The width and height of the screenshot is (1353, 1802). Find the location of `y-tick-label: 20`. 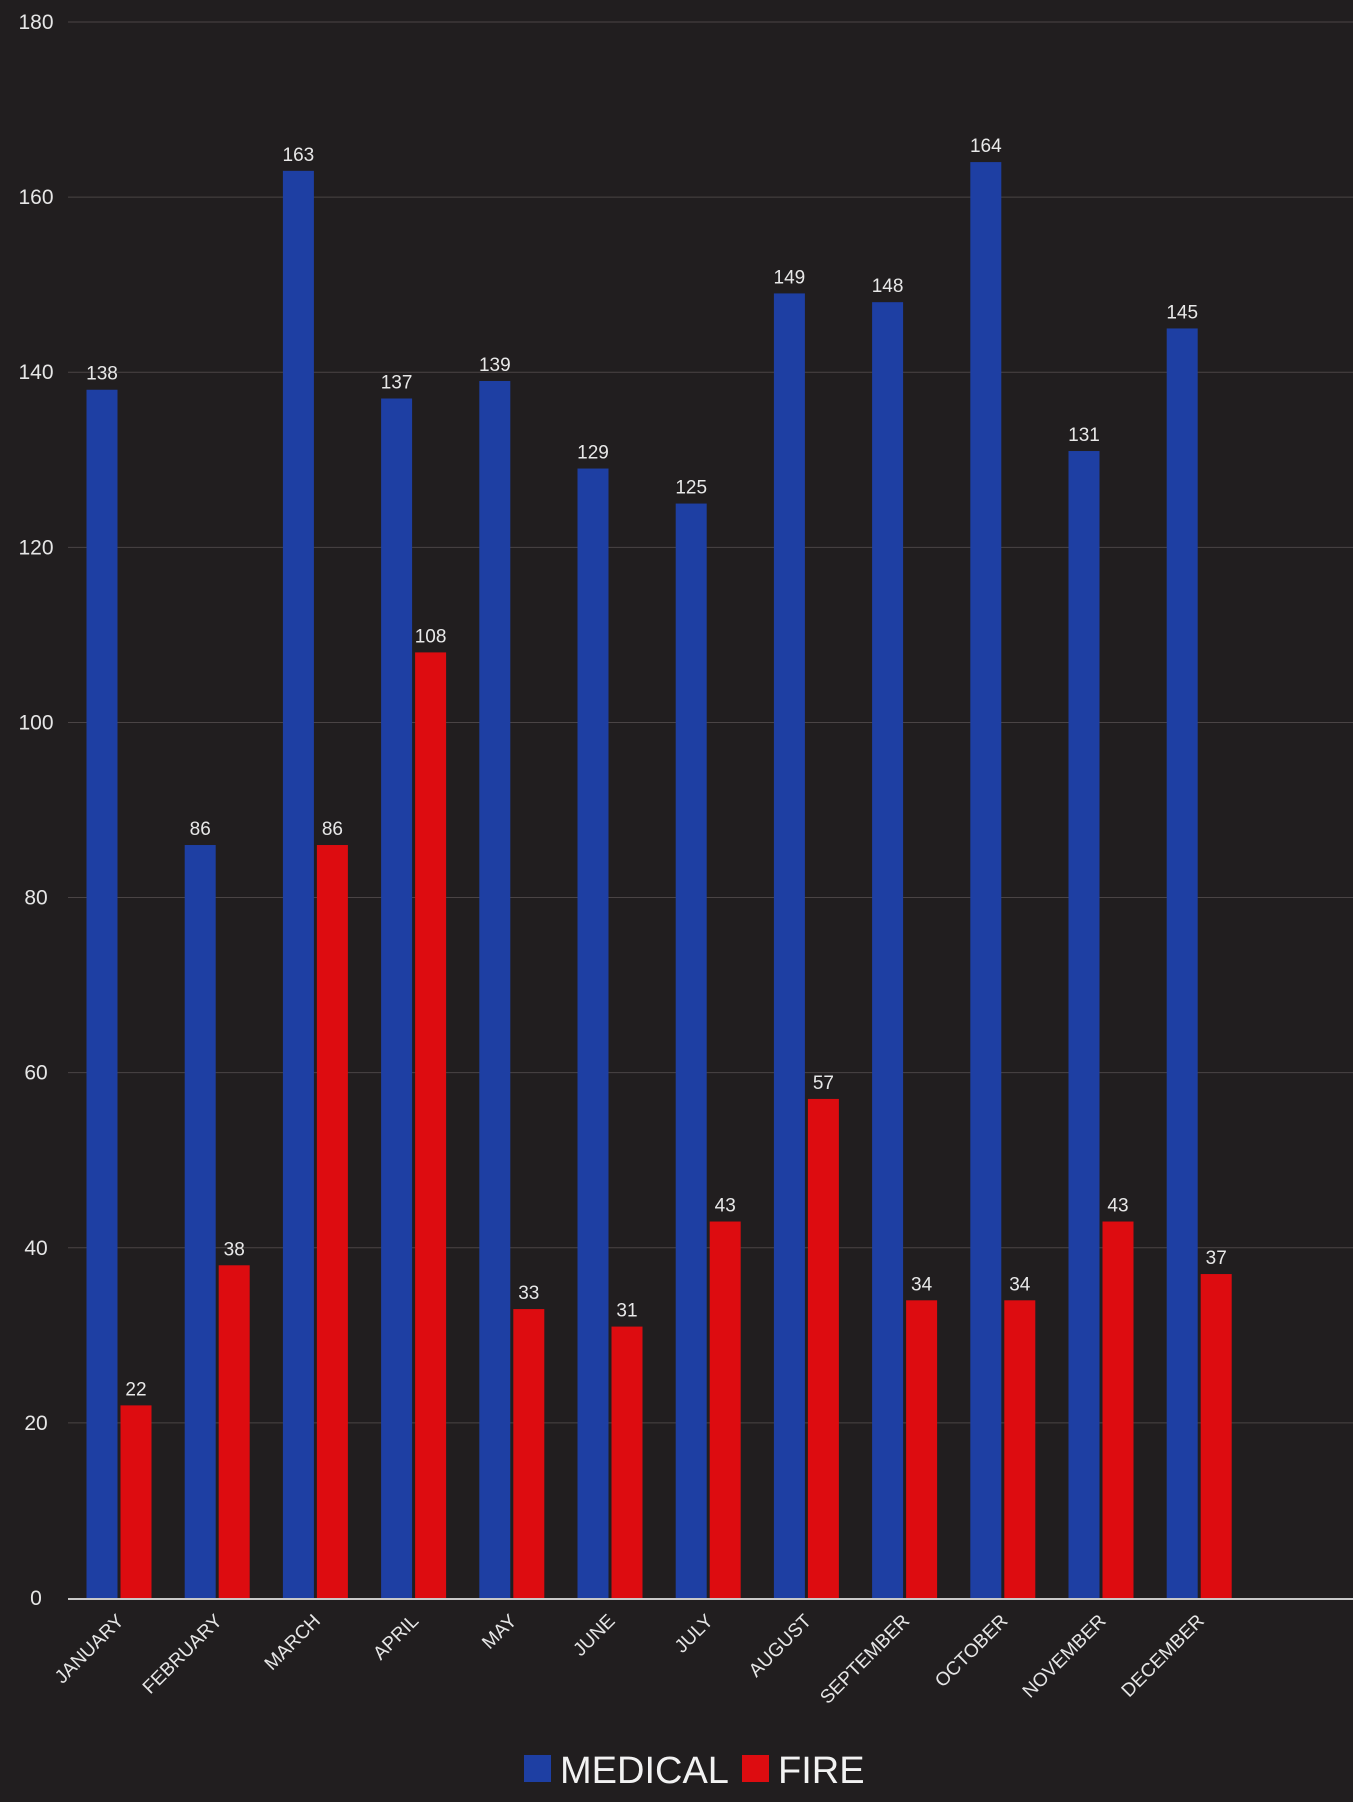

y-tick-label: 20 is located at coordinates (35, 1423).